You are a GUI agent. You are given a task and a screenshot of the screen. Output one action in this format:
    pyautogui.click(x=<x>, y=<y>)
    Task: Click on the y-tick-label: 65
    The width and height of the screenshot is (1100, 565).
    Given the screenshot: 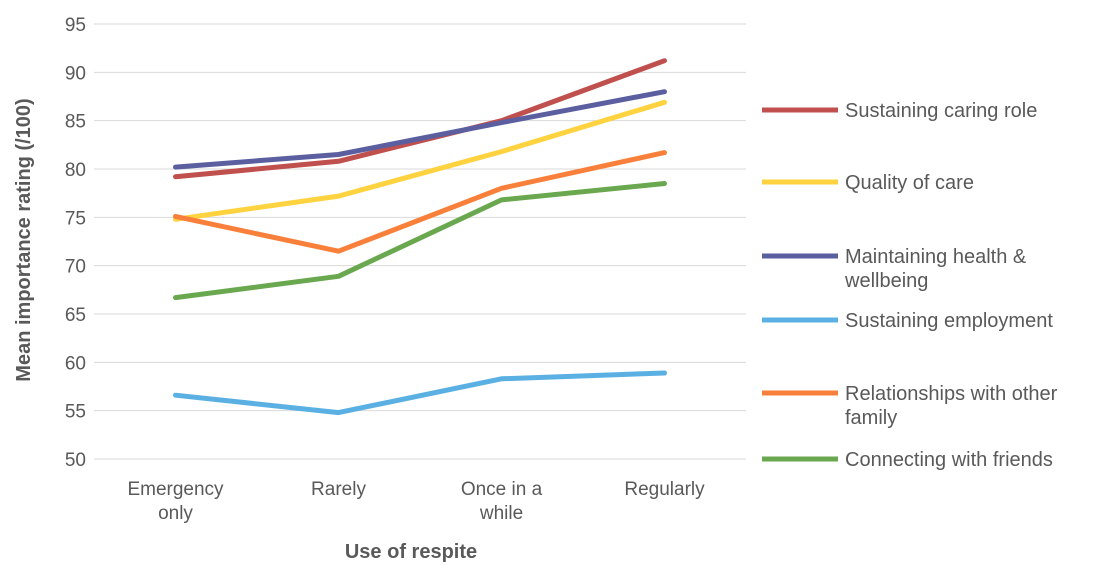 What is the action you would take?
    pyautogui.click(x=75, y=315)
    